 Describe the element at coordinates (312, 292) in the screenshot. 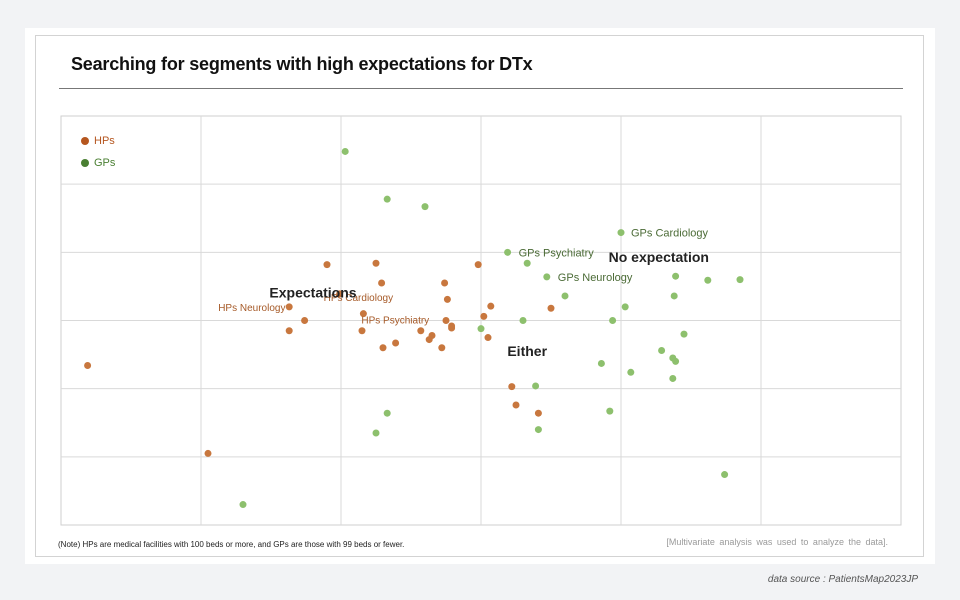

I see `annotation-expectations: Expectations` at that location.